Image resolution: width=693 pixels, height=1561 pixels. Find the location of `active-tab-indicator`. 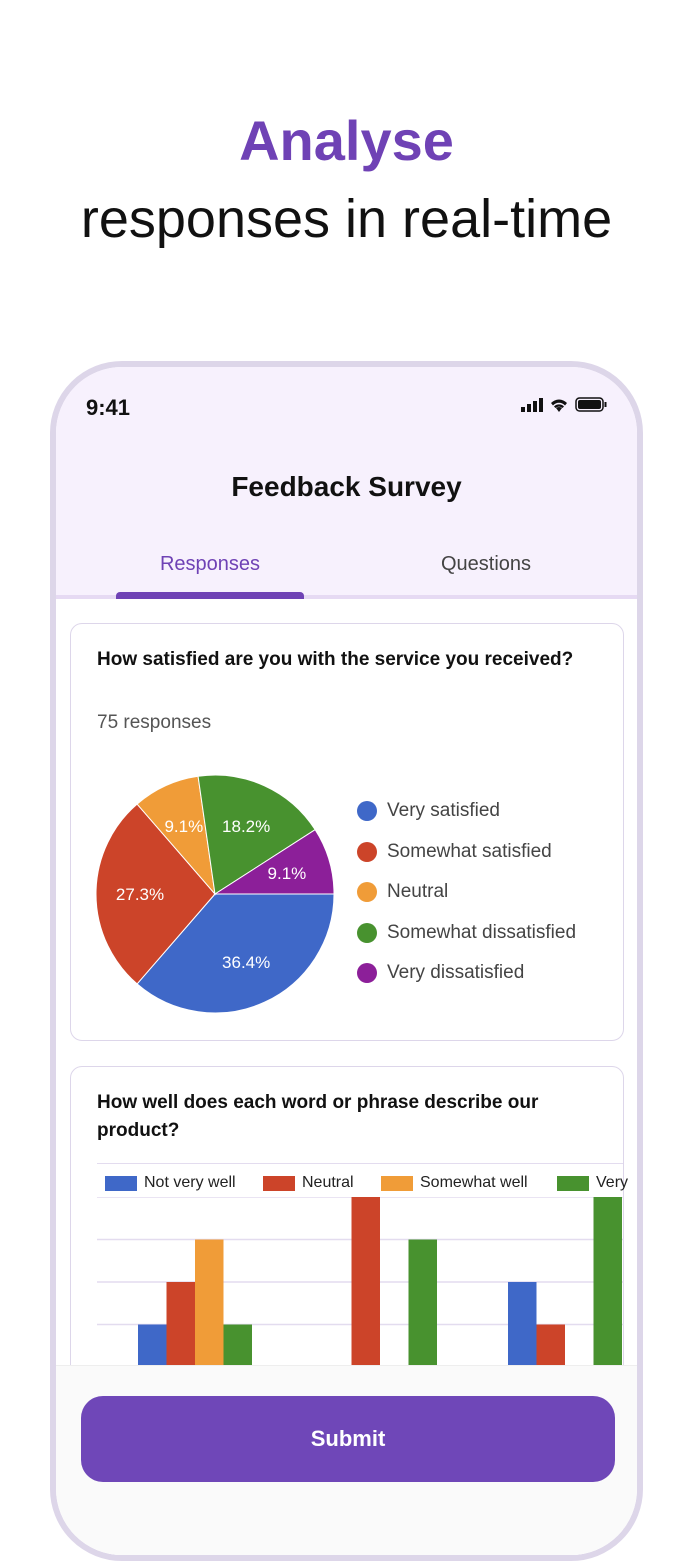

active-tab-indicator is located at coordinates (210, 595).